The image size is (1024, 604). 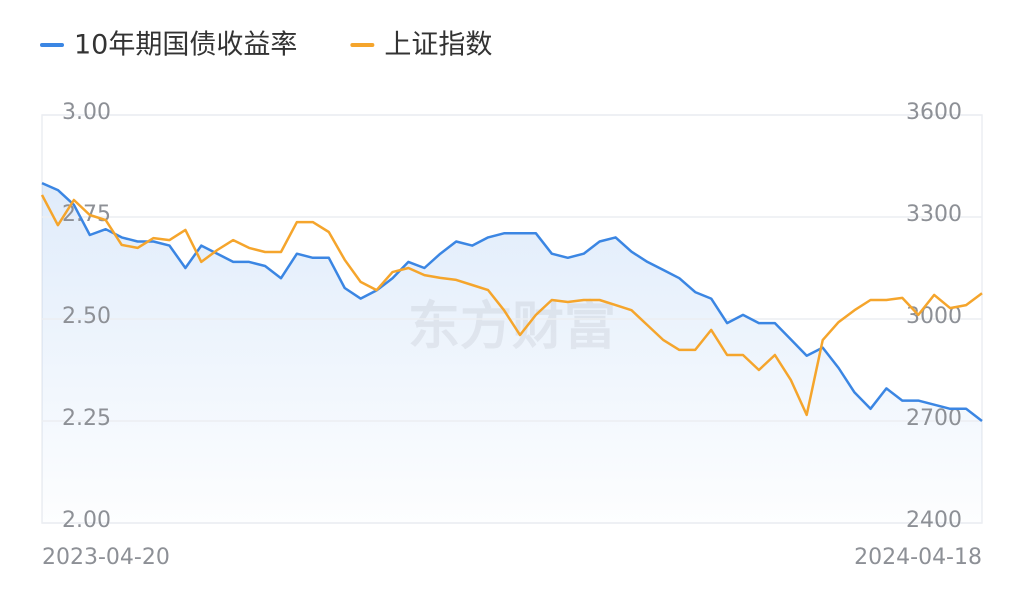 What do you see at coordinates (512, 327) in the screenshot?
I see `watermark: 东方财富` at bounding box center [512, 327].